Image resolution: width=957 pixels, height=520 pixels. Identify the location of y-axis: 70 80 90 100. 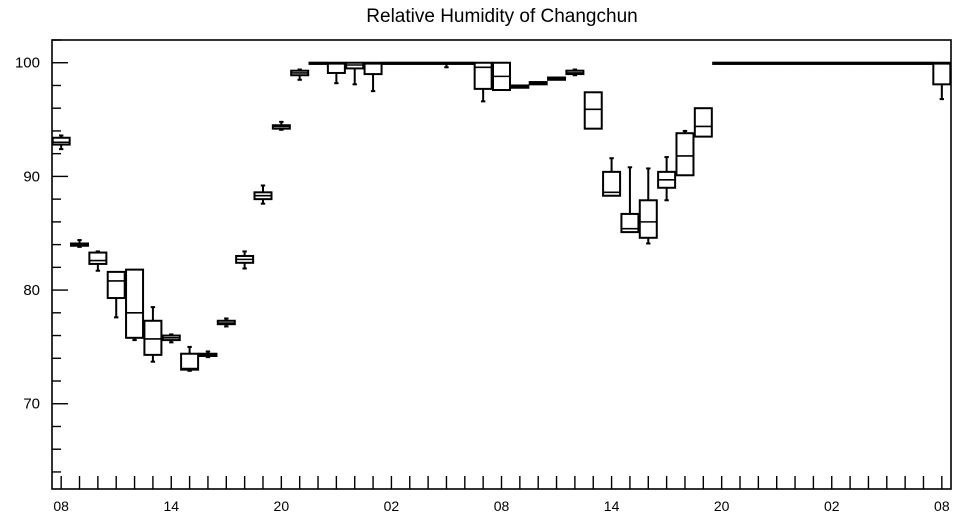
(41, 256).